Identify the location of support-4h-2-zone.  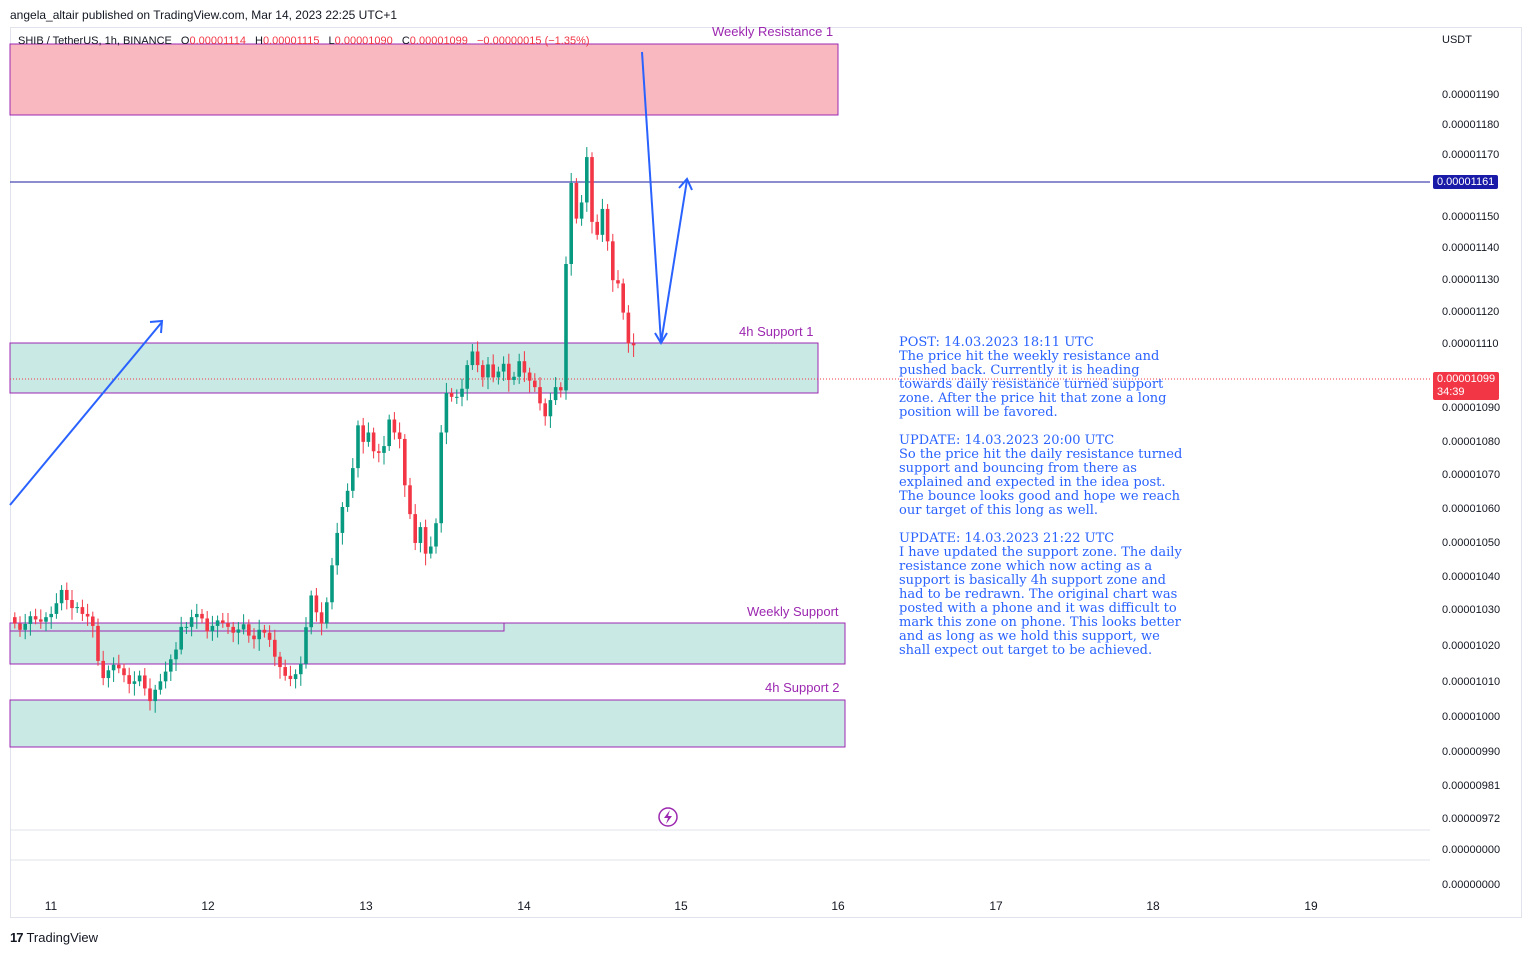
(427, 723).